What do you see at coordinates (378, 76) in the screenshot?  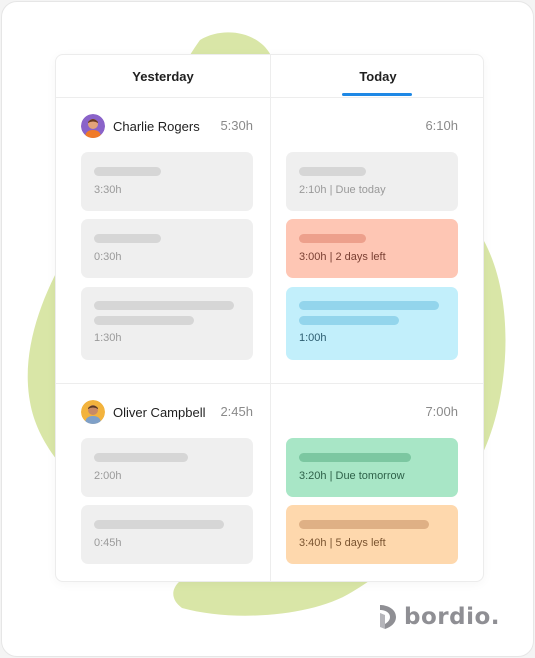 I see `tab-today: Today` at bounding box center [378, 76].